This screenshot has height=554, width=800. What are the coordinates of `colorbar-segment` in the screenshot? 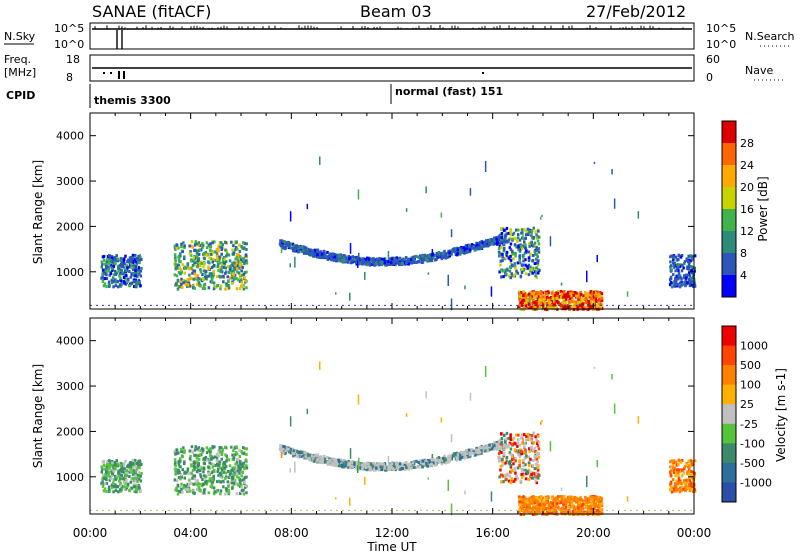 It's located at (729, 198).